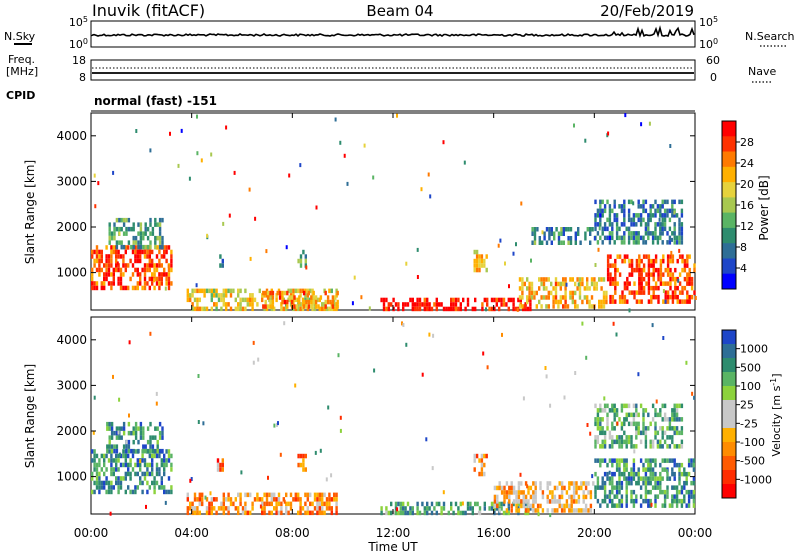  What do you see at coordinates (71, 227) in the screenshot?
I see `y-tick-label: 2000` at bounding box center [71, 227].